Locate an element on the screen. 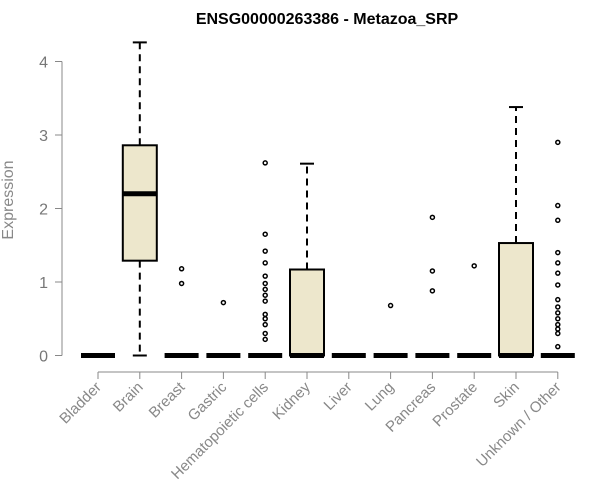 The height and width of the screenshot is (500, 600). y-tick-label: 4 is located at coordinates (43, 63).